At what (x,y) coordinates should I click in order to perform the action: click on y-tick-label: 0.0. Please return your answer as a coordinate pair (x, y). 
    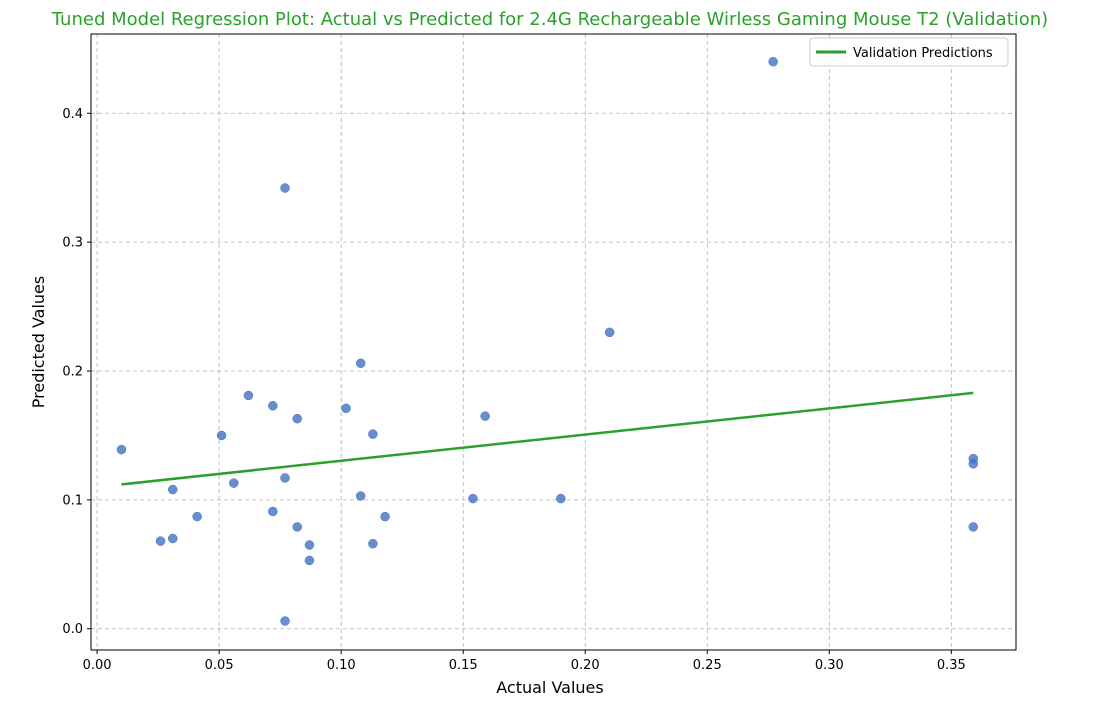
    Looking at the image, I should click on (72, 629).